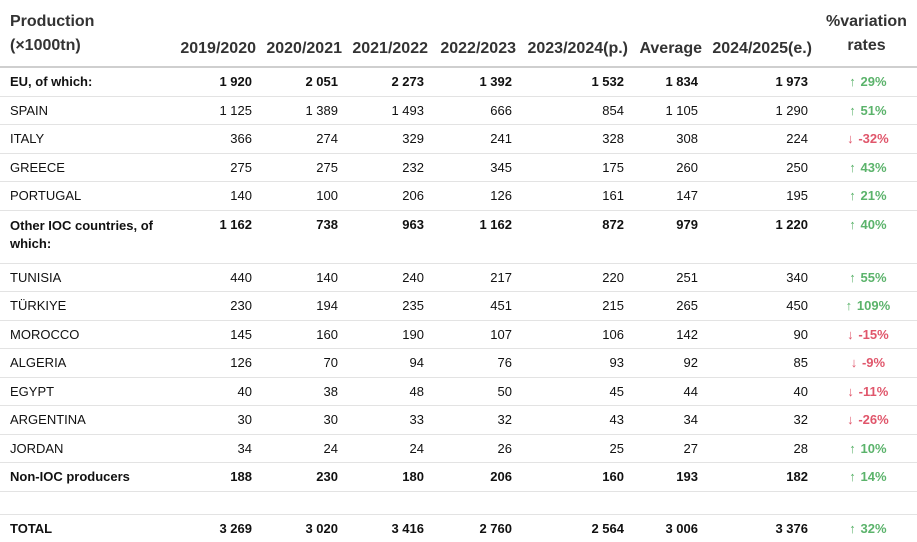  I want to click on header-col-2019-2020: 2019/2020, so click(216, 34).